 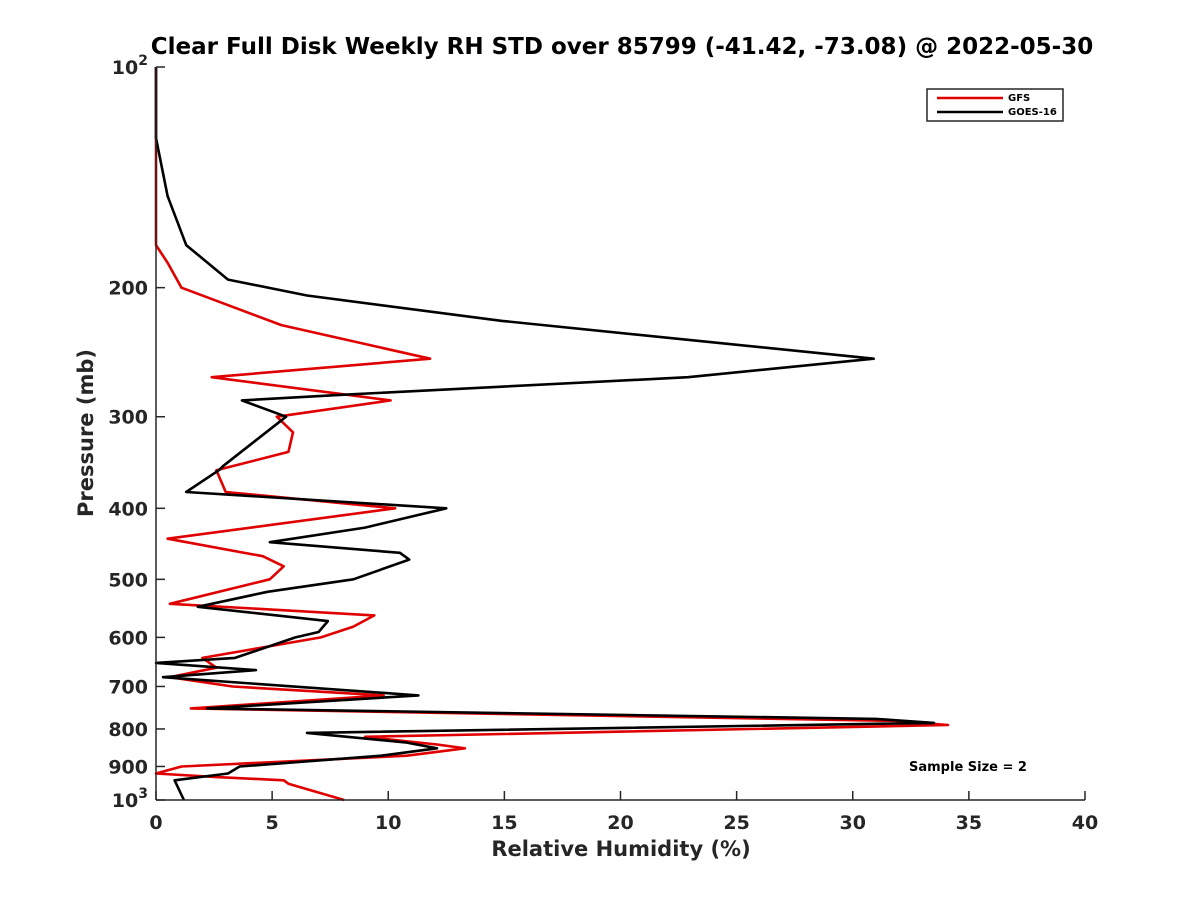 What do you see at coordinates (128, 289) in the screenshot?
I see `y-tick-label: 200` at bounding box center [128, 289].